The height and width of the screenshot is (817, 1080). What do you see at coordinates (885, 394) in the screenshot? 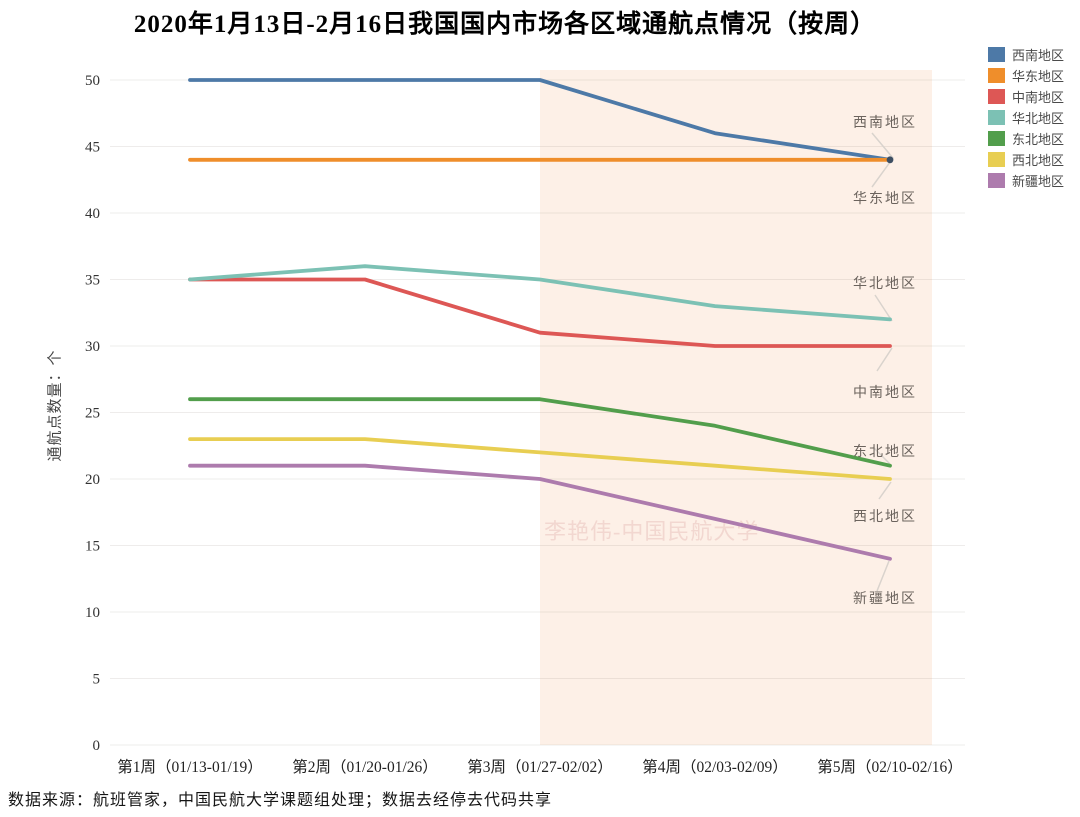
I see `line-label-3: 中南地区` at bounding box center [885, 394].